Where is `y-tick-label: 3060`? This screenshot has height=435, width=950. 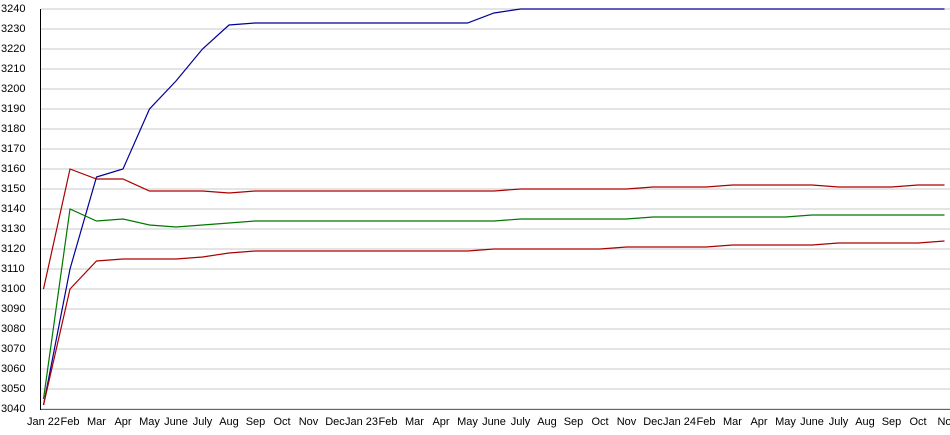
y-tick-label: 3060 is located at coordinates (13, 369).